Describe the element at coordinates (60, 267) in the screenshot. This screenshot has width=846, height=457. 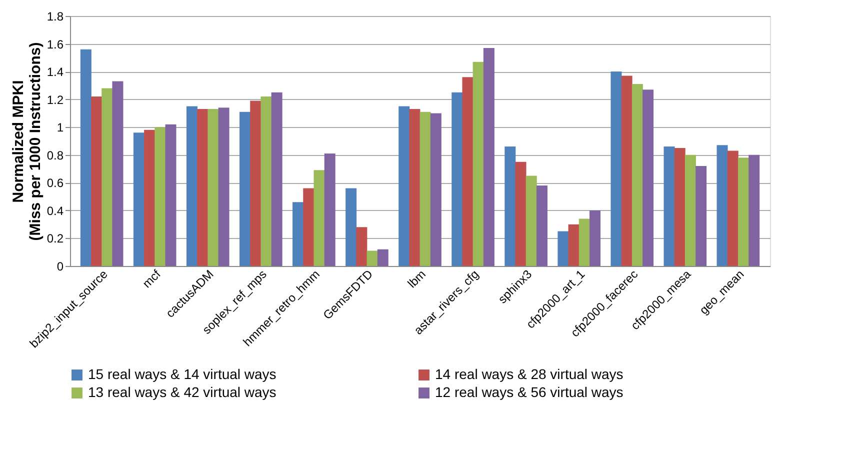
I see `y-tick-label: 0` at that location.